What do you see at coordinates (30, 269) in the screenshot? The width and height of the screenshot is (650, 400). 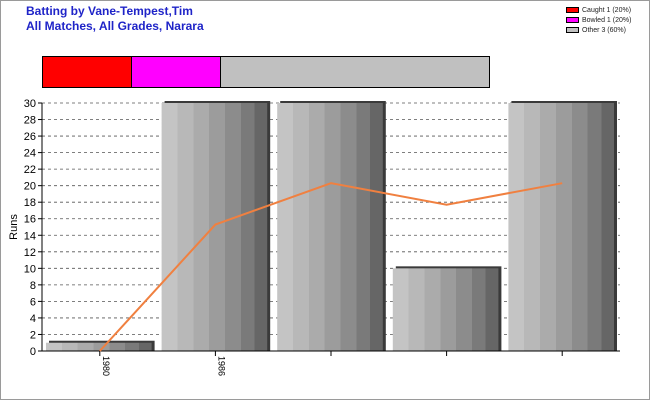 I see `y-tick-label: 10` at bounding box center [30, 269].